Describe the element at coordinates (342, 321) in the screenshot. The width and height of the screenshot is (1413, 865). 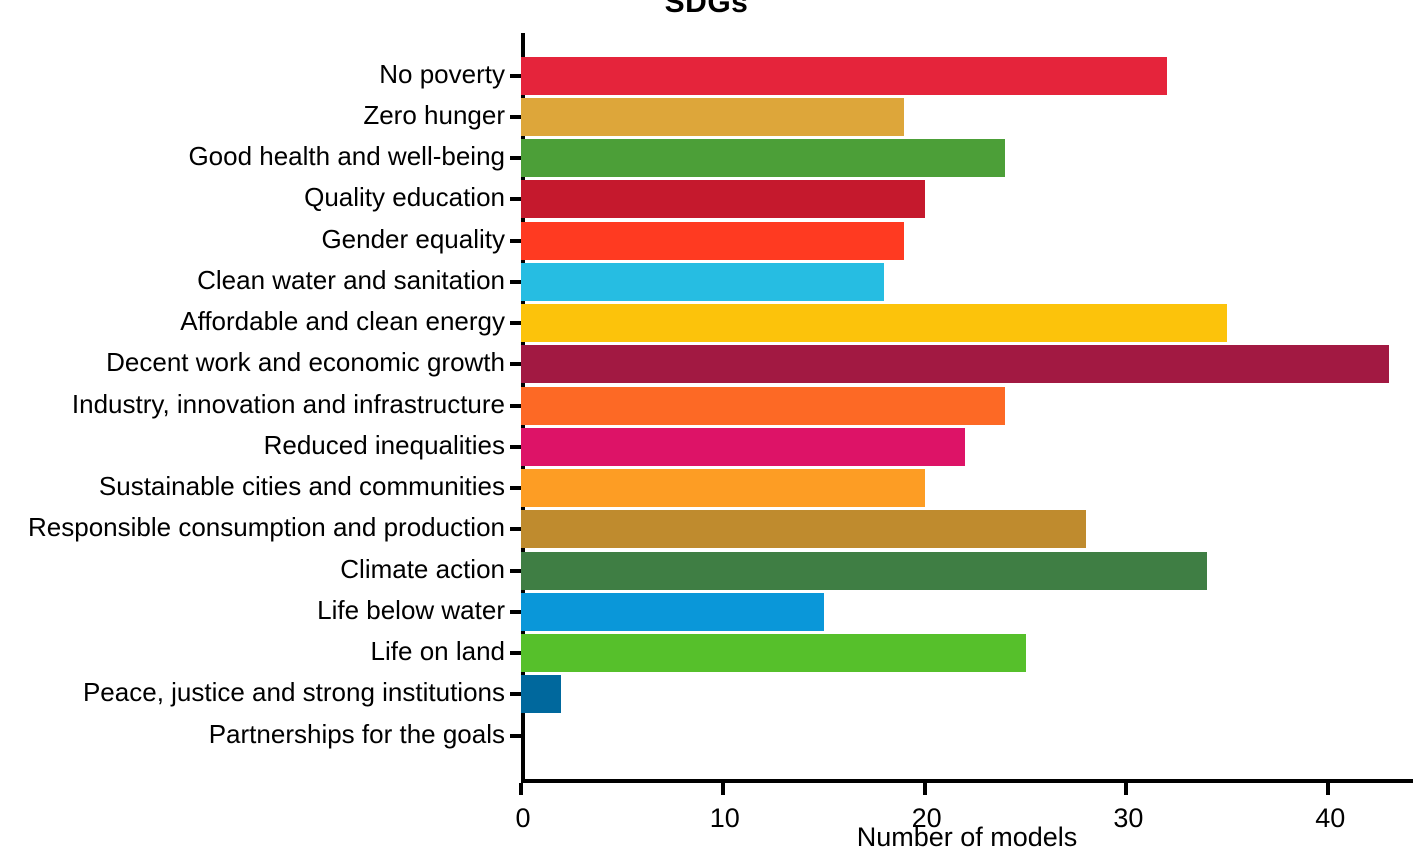
I see `y-tick-label: Affordable and clean energy` at that location.